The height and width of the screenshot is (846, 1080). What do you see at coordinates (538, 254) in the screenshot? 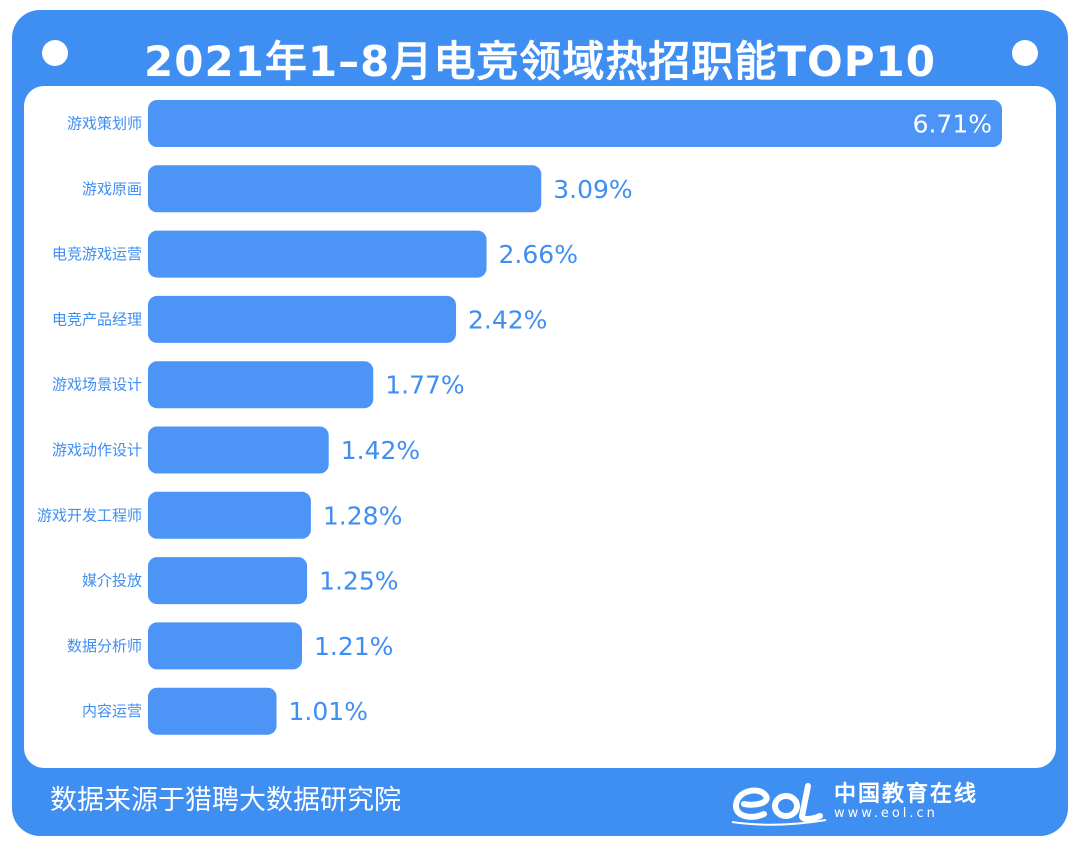
I see `value-label: 2.66%` at bounding box center [538, 254].